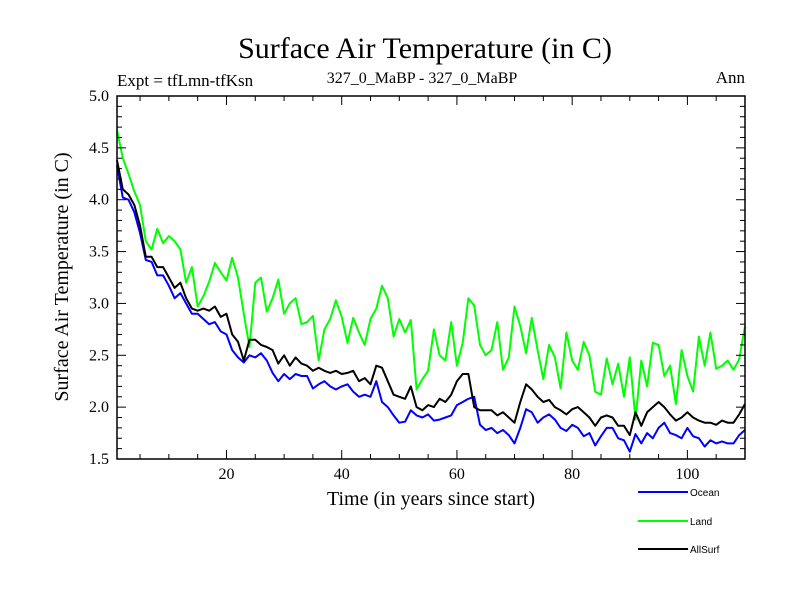 The height and width of the screenshot is (600, 800). Describe the element at coordinates (99, 407) in the screenshot. I see `y-tick-label: 2.0` at that location.